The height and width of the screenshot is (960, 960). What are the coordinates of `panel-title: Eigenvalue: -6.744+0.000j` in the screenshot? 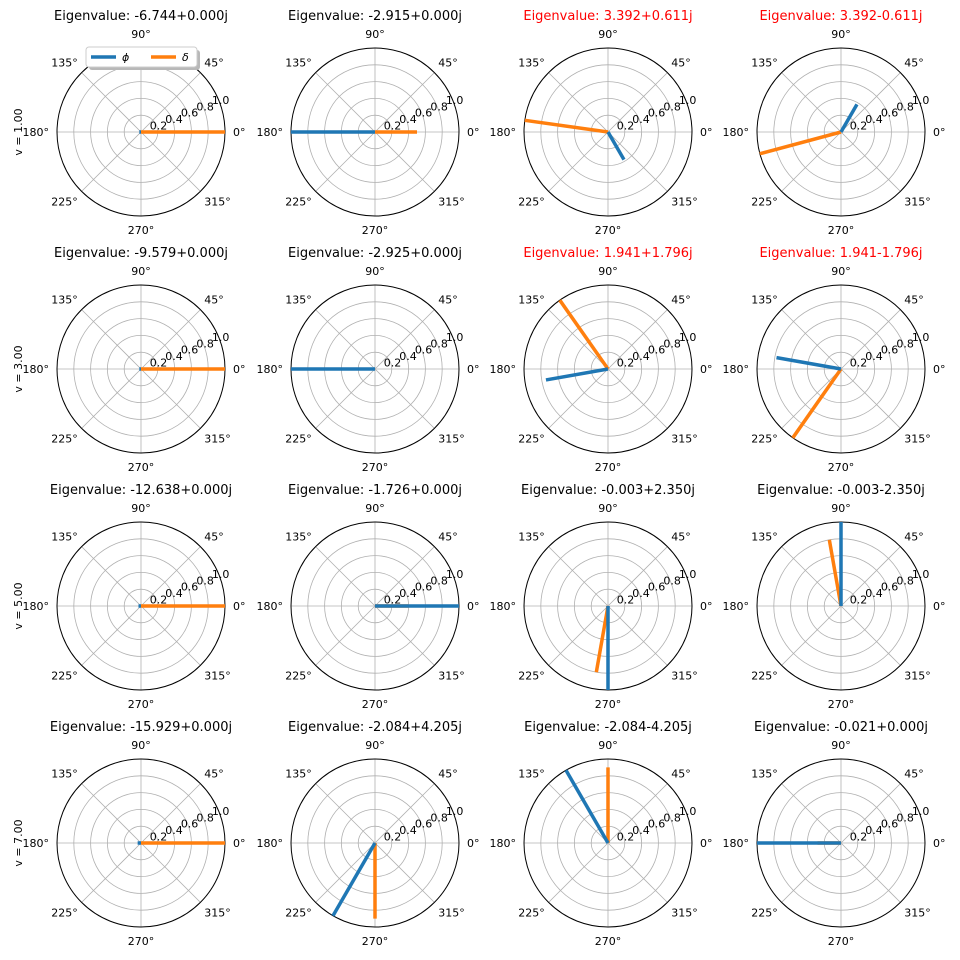 It's located at (141, 16).